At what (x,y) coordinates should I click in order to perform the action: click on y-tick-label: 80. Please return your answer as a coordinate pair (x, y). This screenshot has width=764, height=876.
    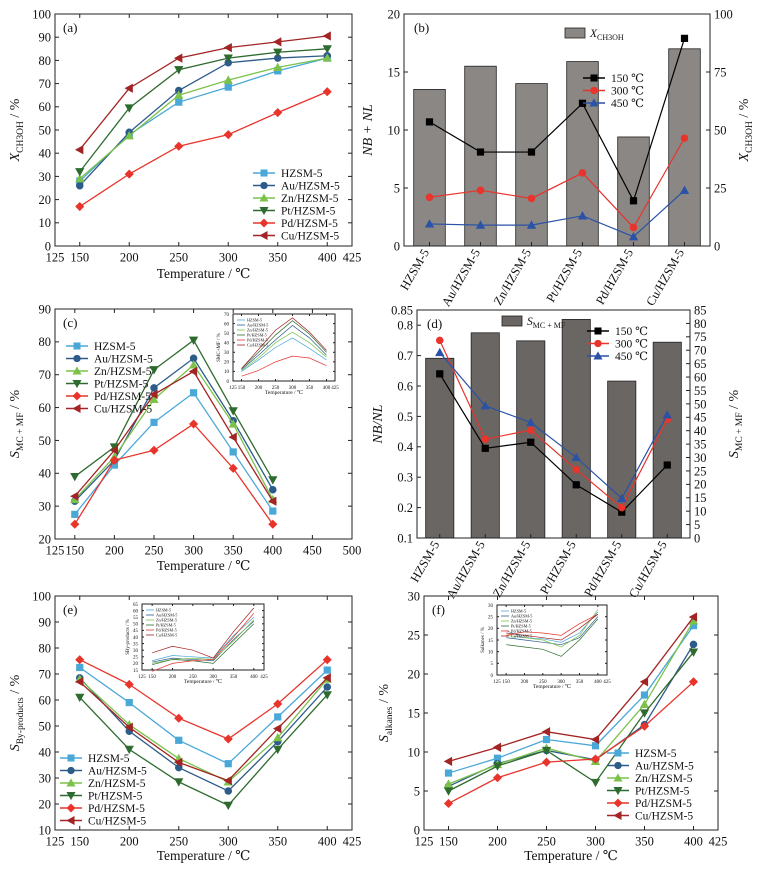
    Looking at the image, I should click on (45, 342).